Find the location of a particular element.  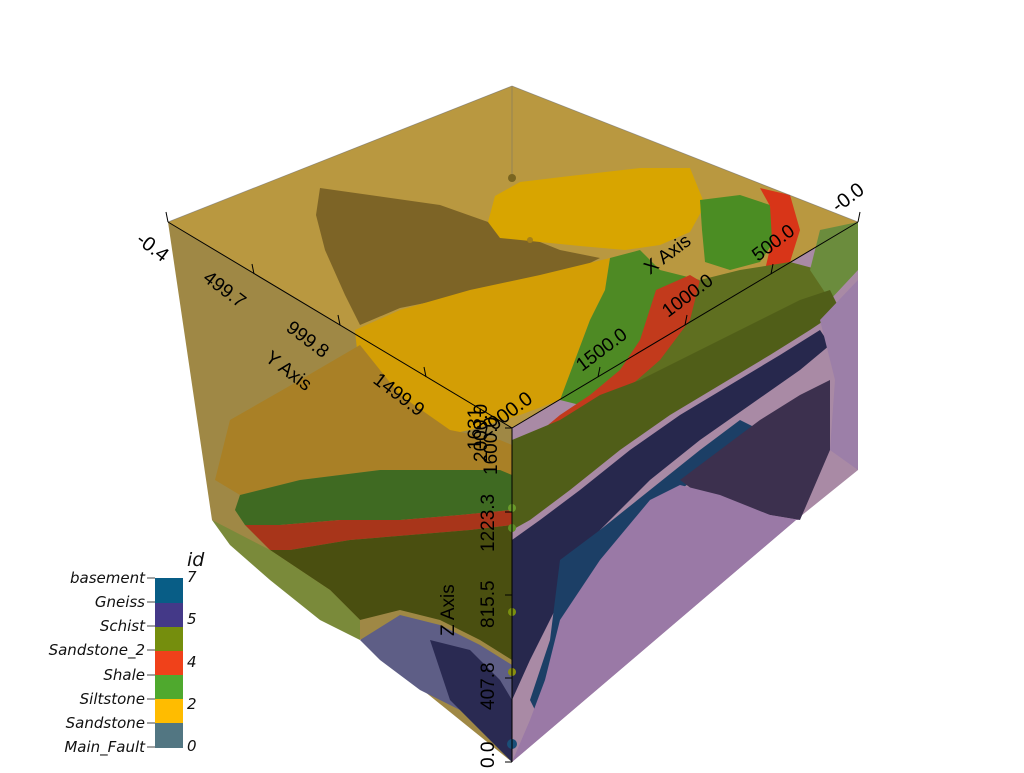

sandstone-bright-lower is located at coordinates (480, 354).